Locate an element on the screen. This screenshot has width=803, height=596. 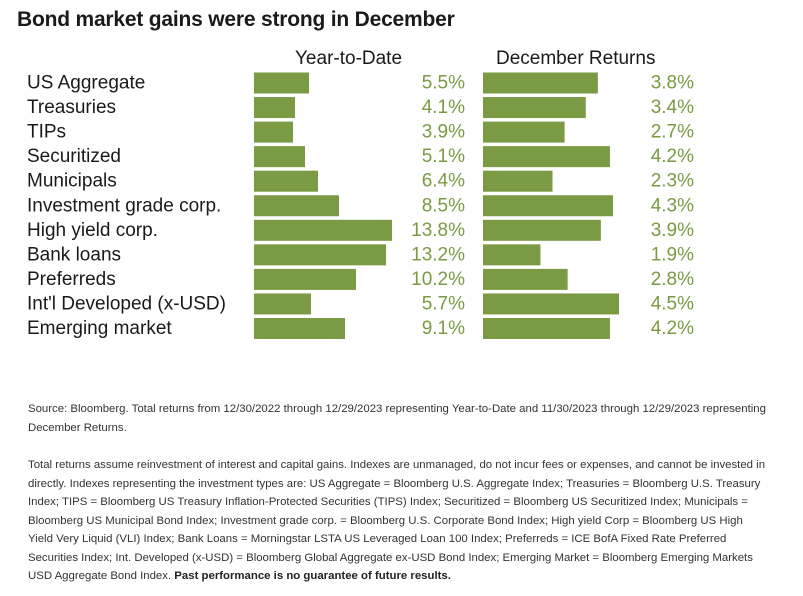
category-label: Emerging market is located at coordinates (99, 328).